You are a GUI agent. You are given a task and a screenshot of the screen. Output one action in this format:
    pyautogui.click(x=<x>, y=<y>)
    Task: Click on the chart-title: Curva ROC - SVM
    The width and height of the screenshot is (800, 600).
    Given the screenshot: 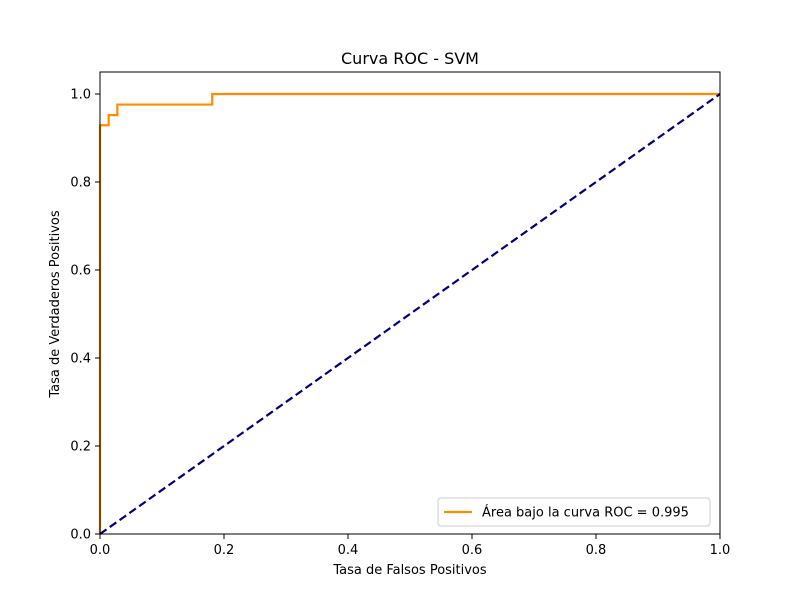 What is the action you would take?
    pyautogui.click(x=410, y=58)
    